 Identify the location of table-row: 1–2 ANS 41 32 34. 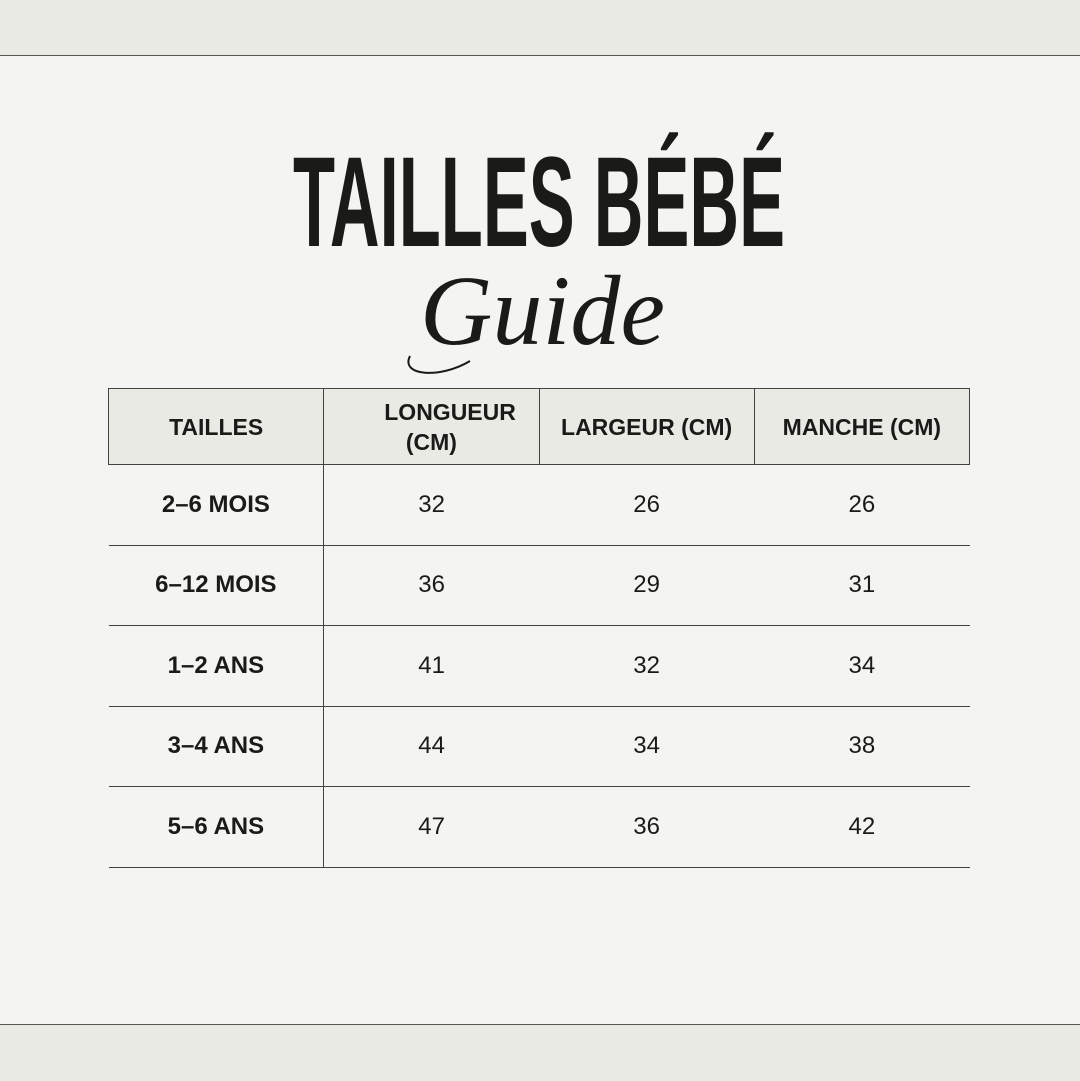
(539, 666).